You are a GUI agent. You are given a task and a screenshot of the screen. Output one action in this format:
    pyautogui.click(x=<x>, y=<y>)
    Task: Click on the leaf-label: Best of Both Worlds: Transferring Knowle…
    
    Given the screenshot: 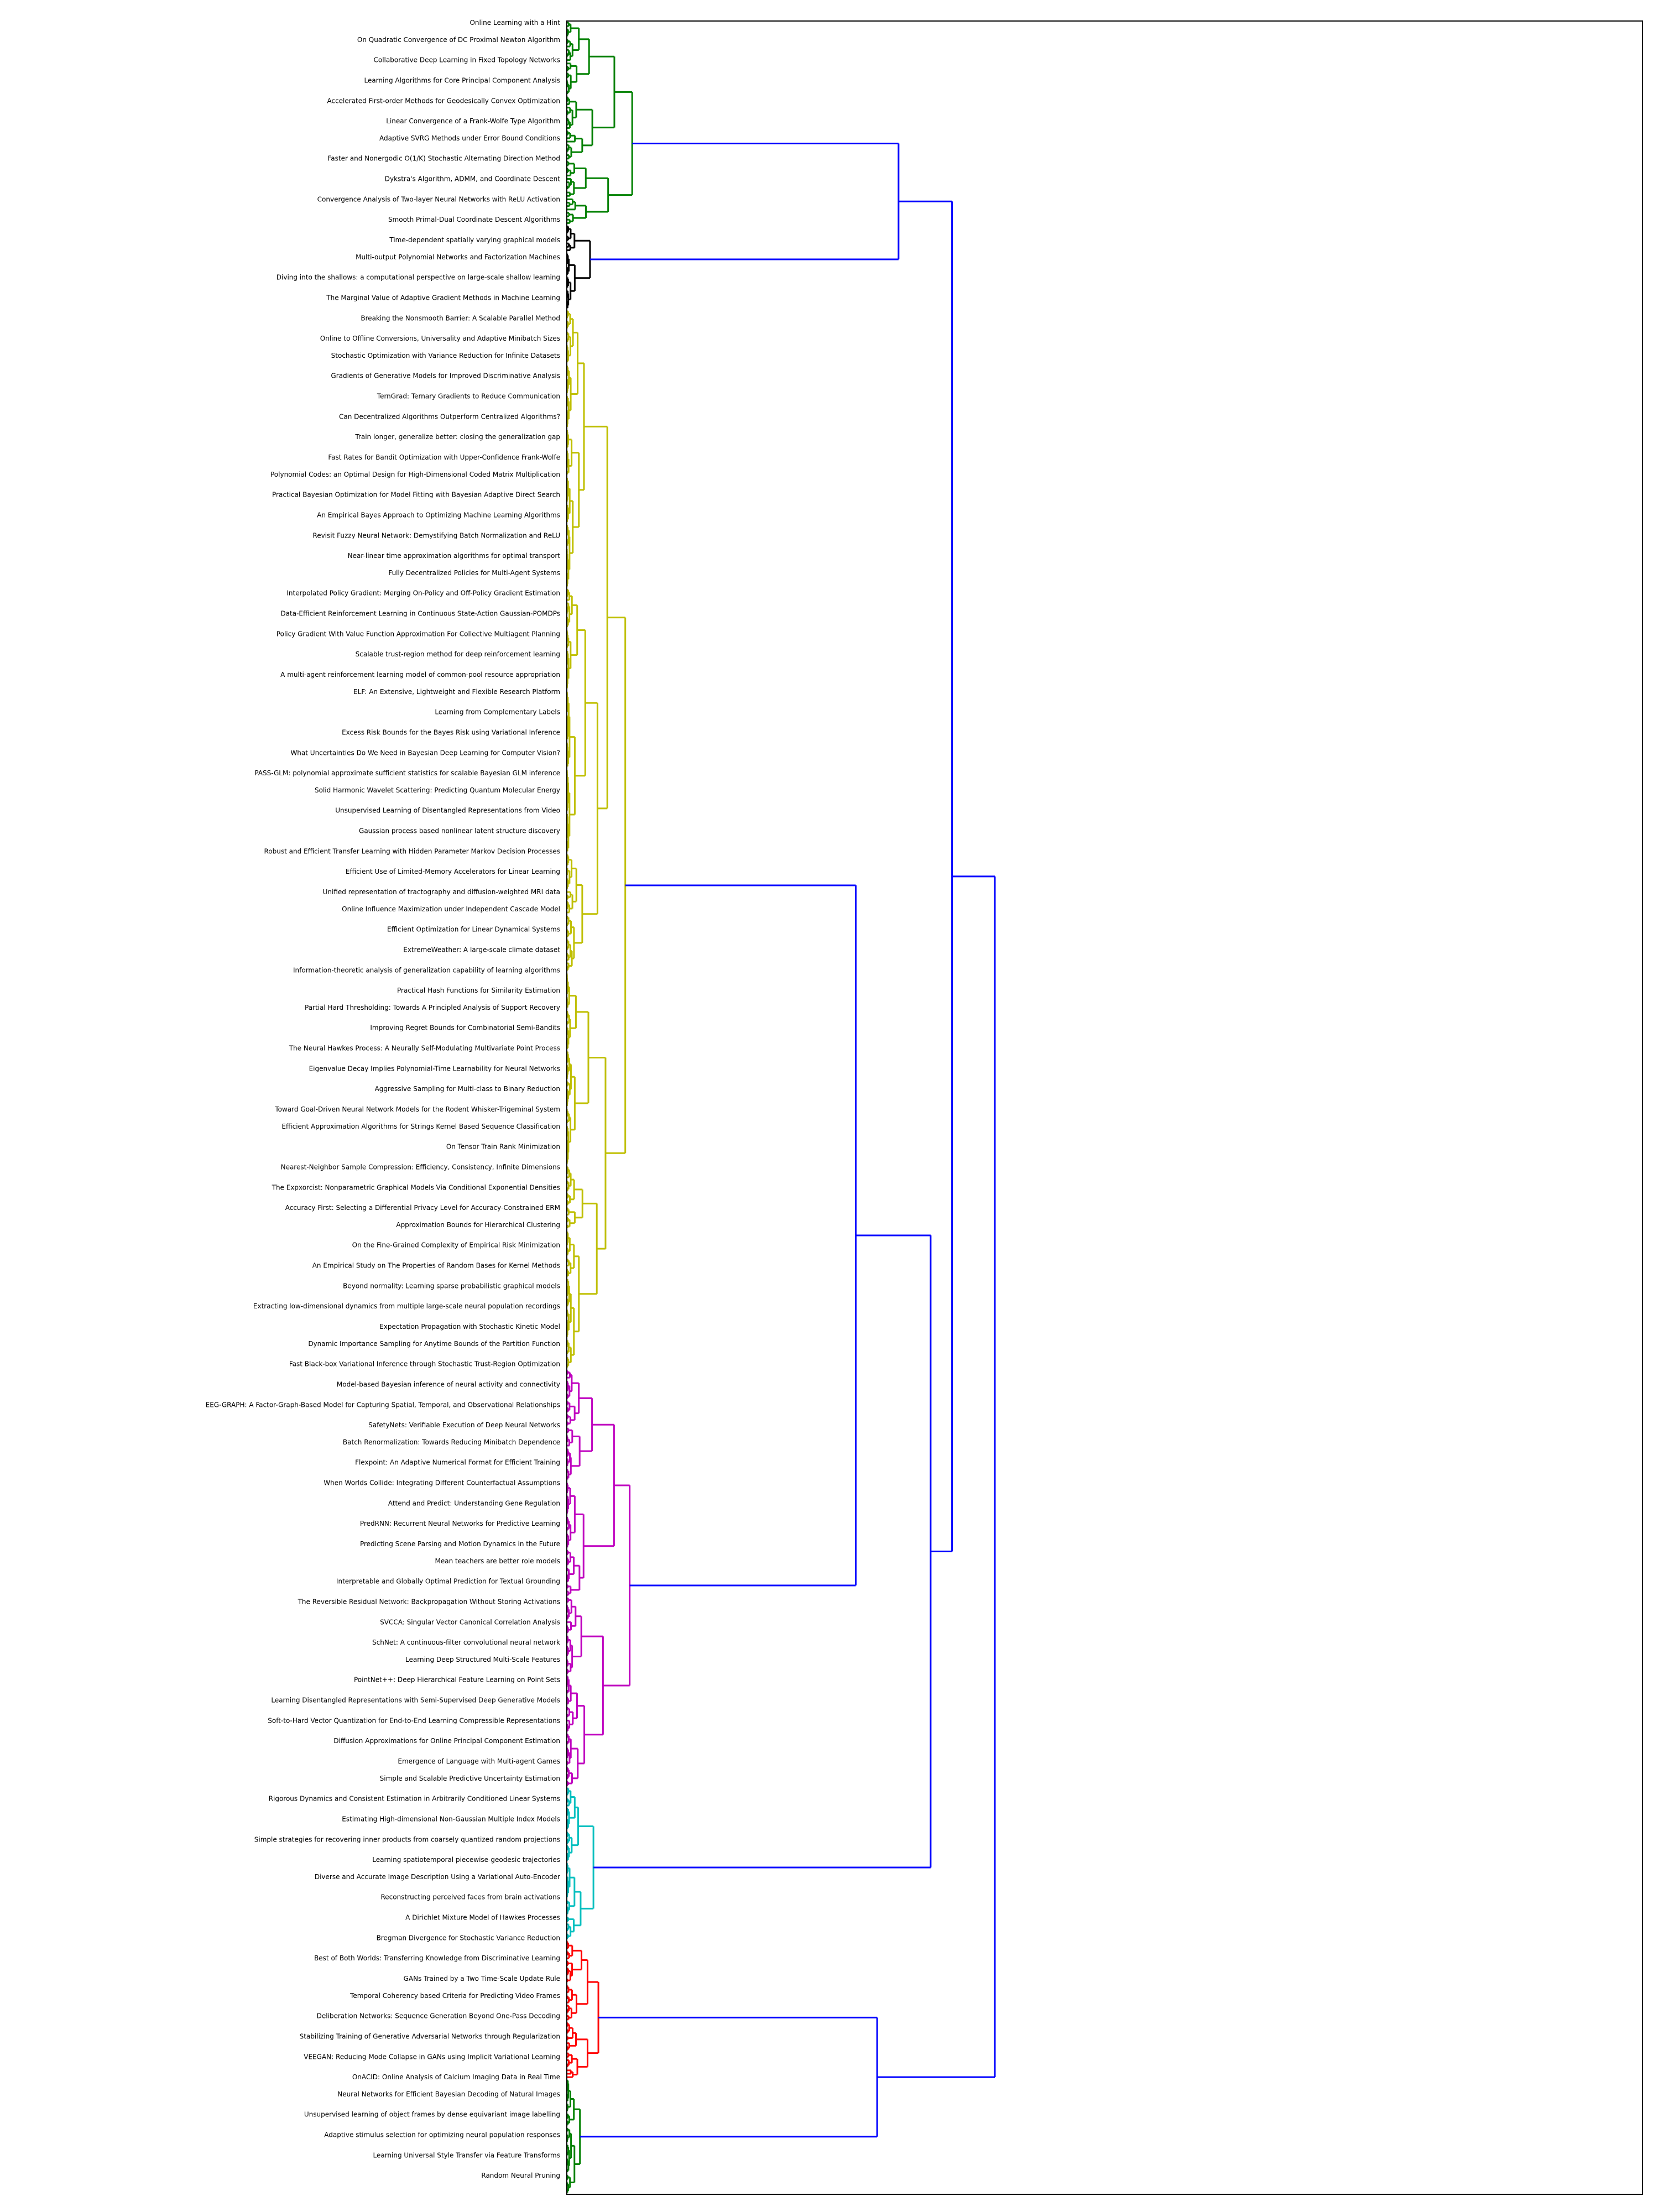 What is the action you would take?
    pyautogui.click(x=437, y=1958)
    